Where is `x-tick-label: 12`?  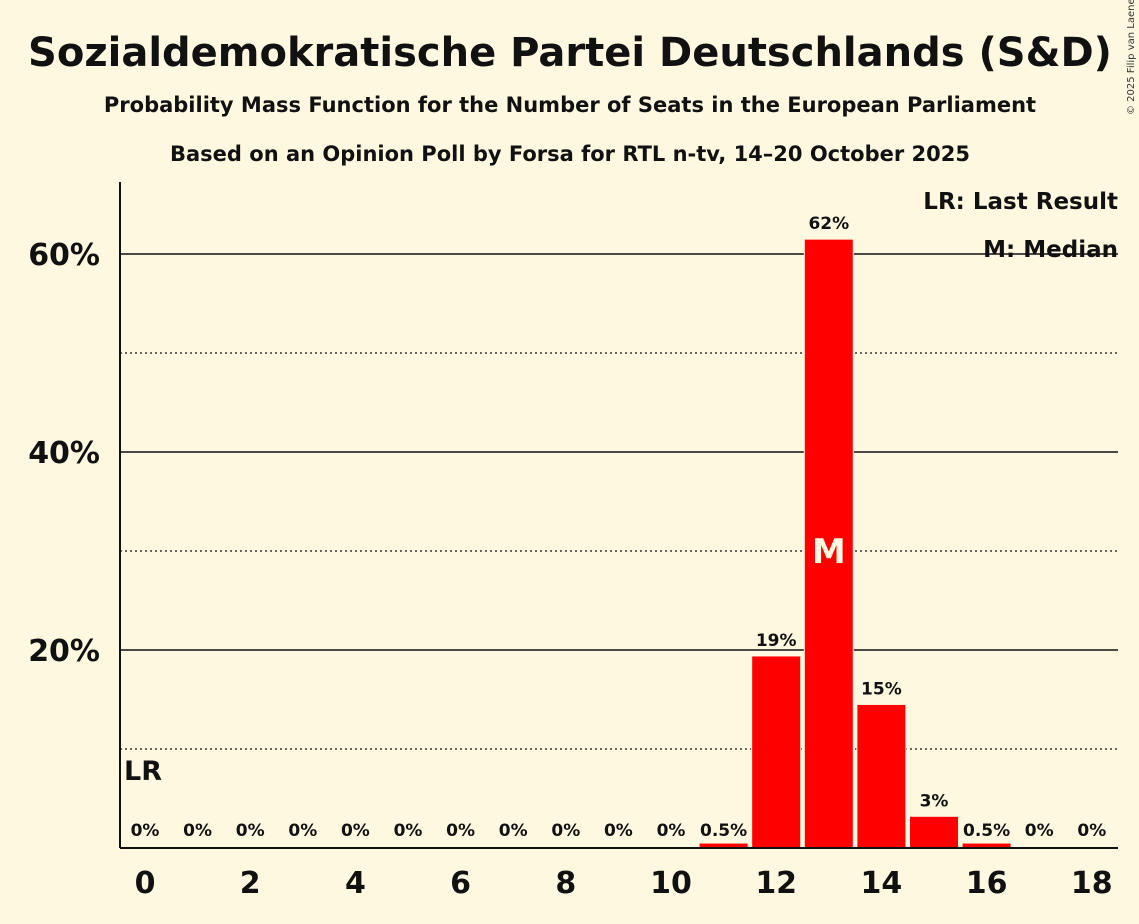 x-tick-label: 12 is located at coordinates (776, 883).